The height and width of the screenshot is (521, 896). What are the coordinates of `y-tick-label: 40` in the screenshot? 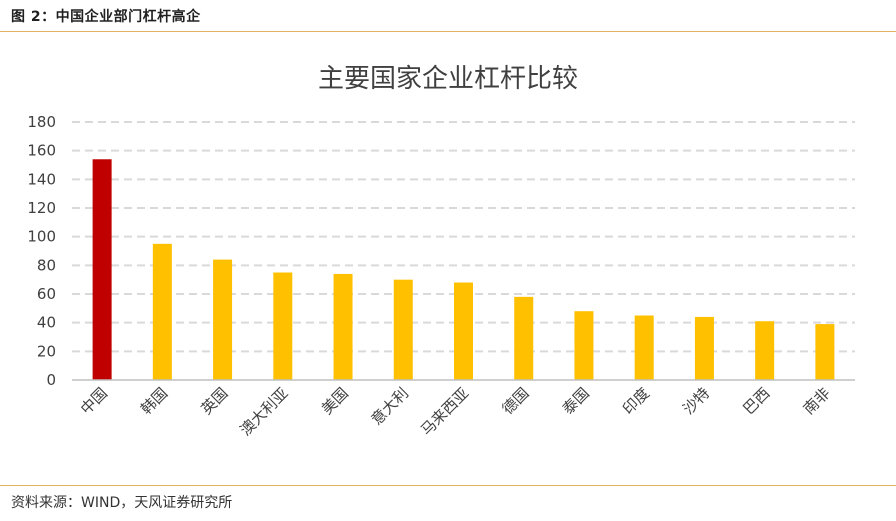 It's located at (46, 323).